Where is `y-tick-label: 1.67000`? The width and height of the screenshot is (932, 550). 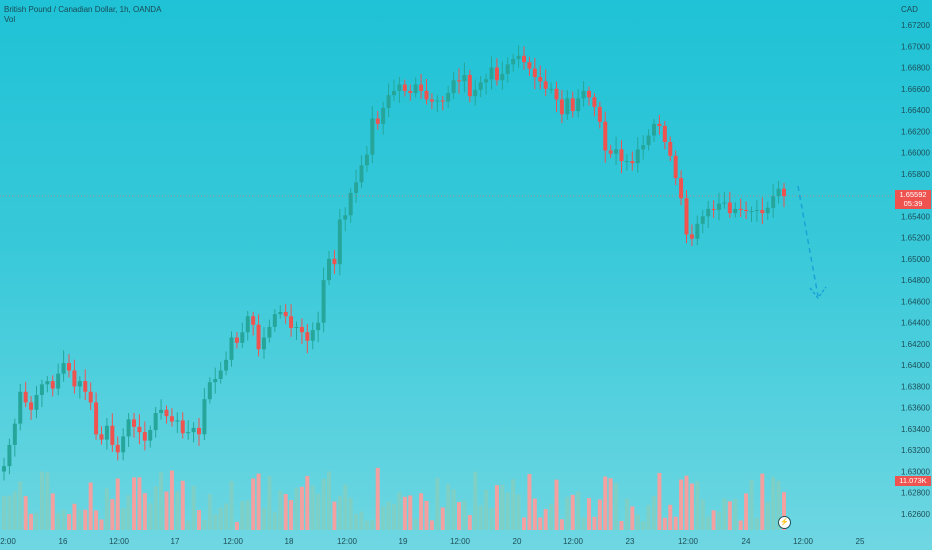
y-tick-label: 1.67000 is located at coordinates (915, 46).